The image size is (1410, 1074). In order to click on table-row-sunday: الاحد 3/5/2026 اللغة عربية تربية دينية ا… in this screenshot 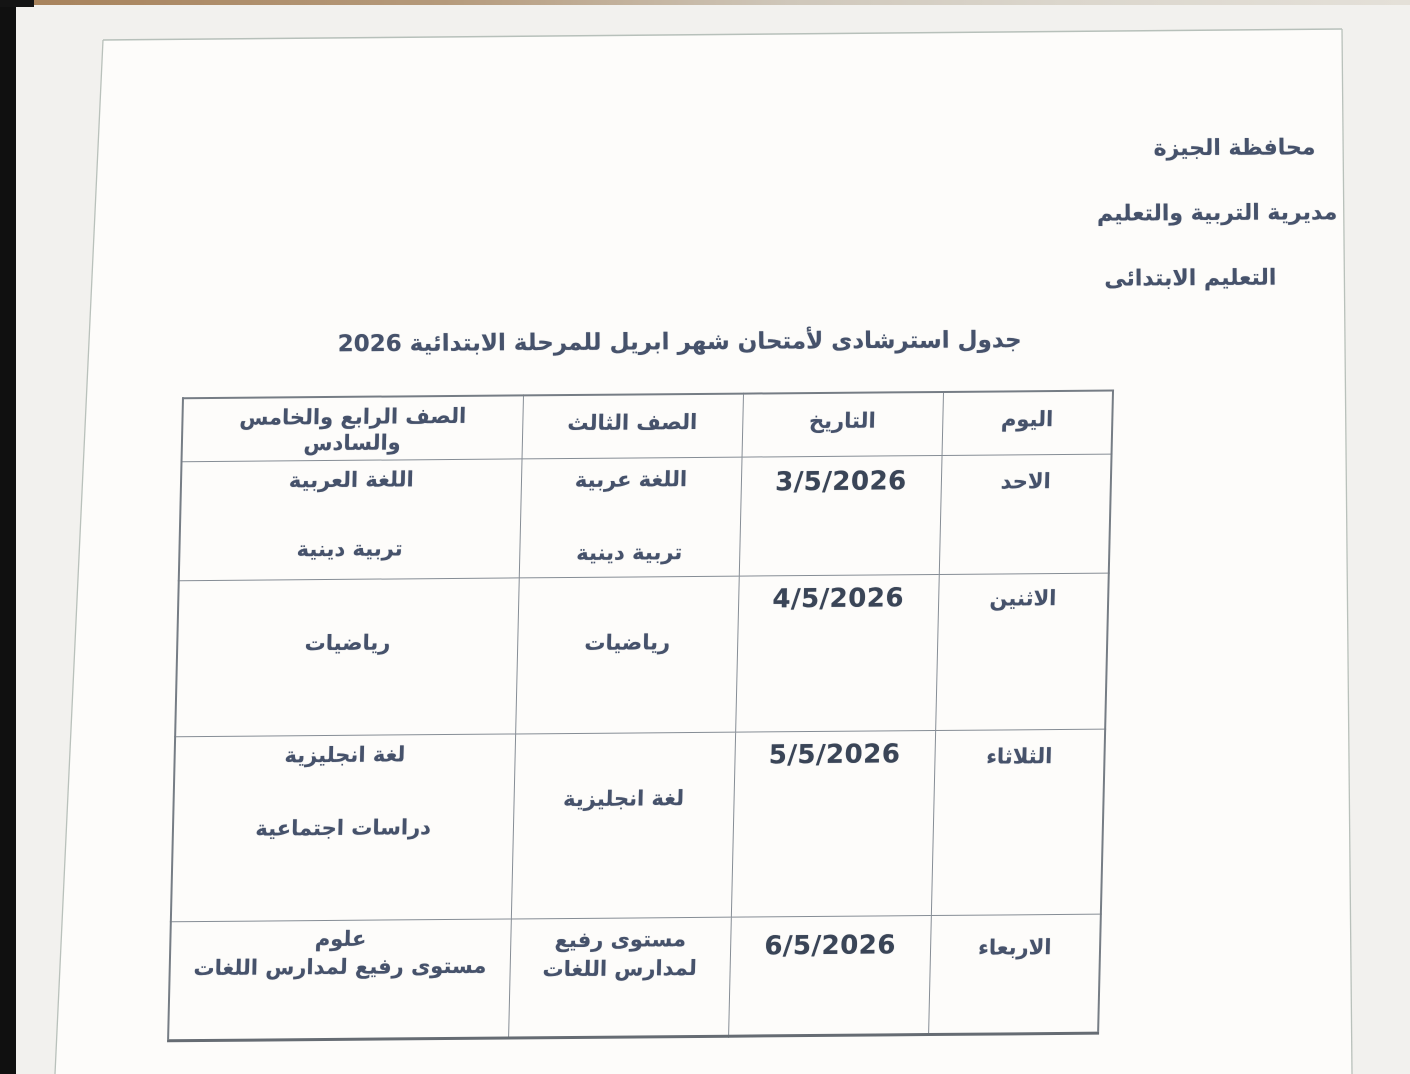, I will do `click(645, 517)`.